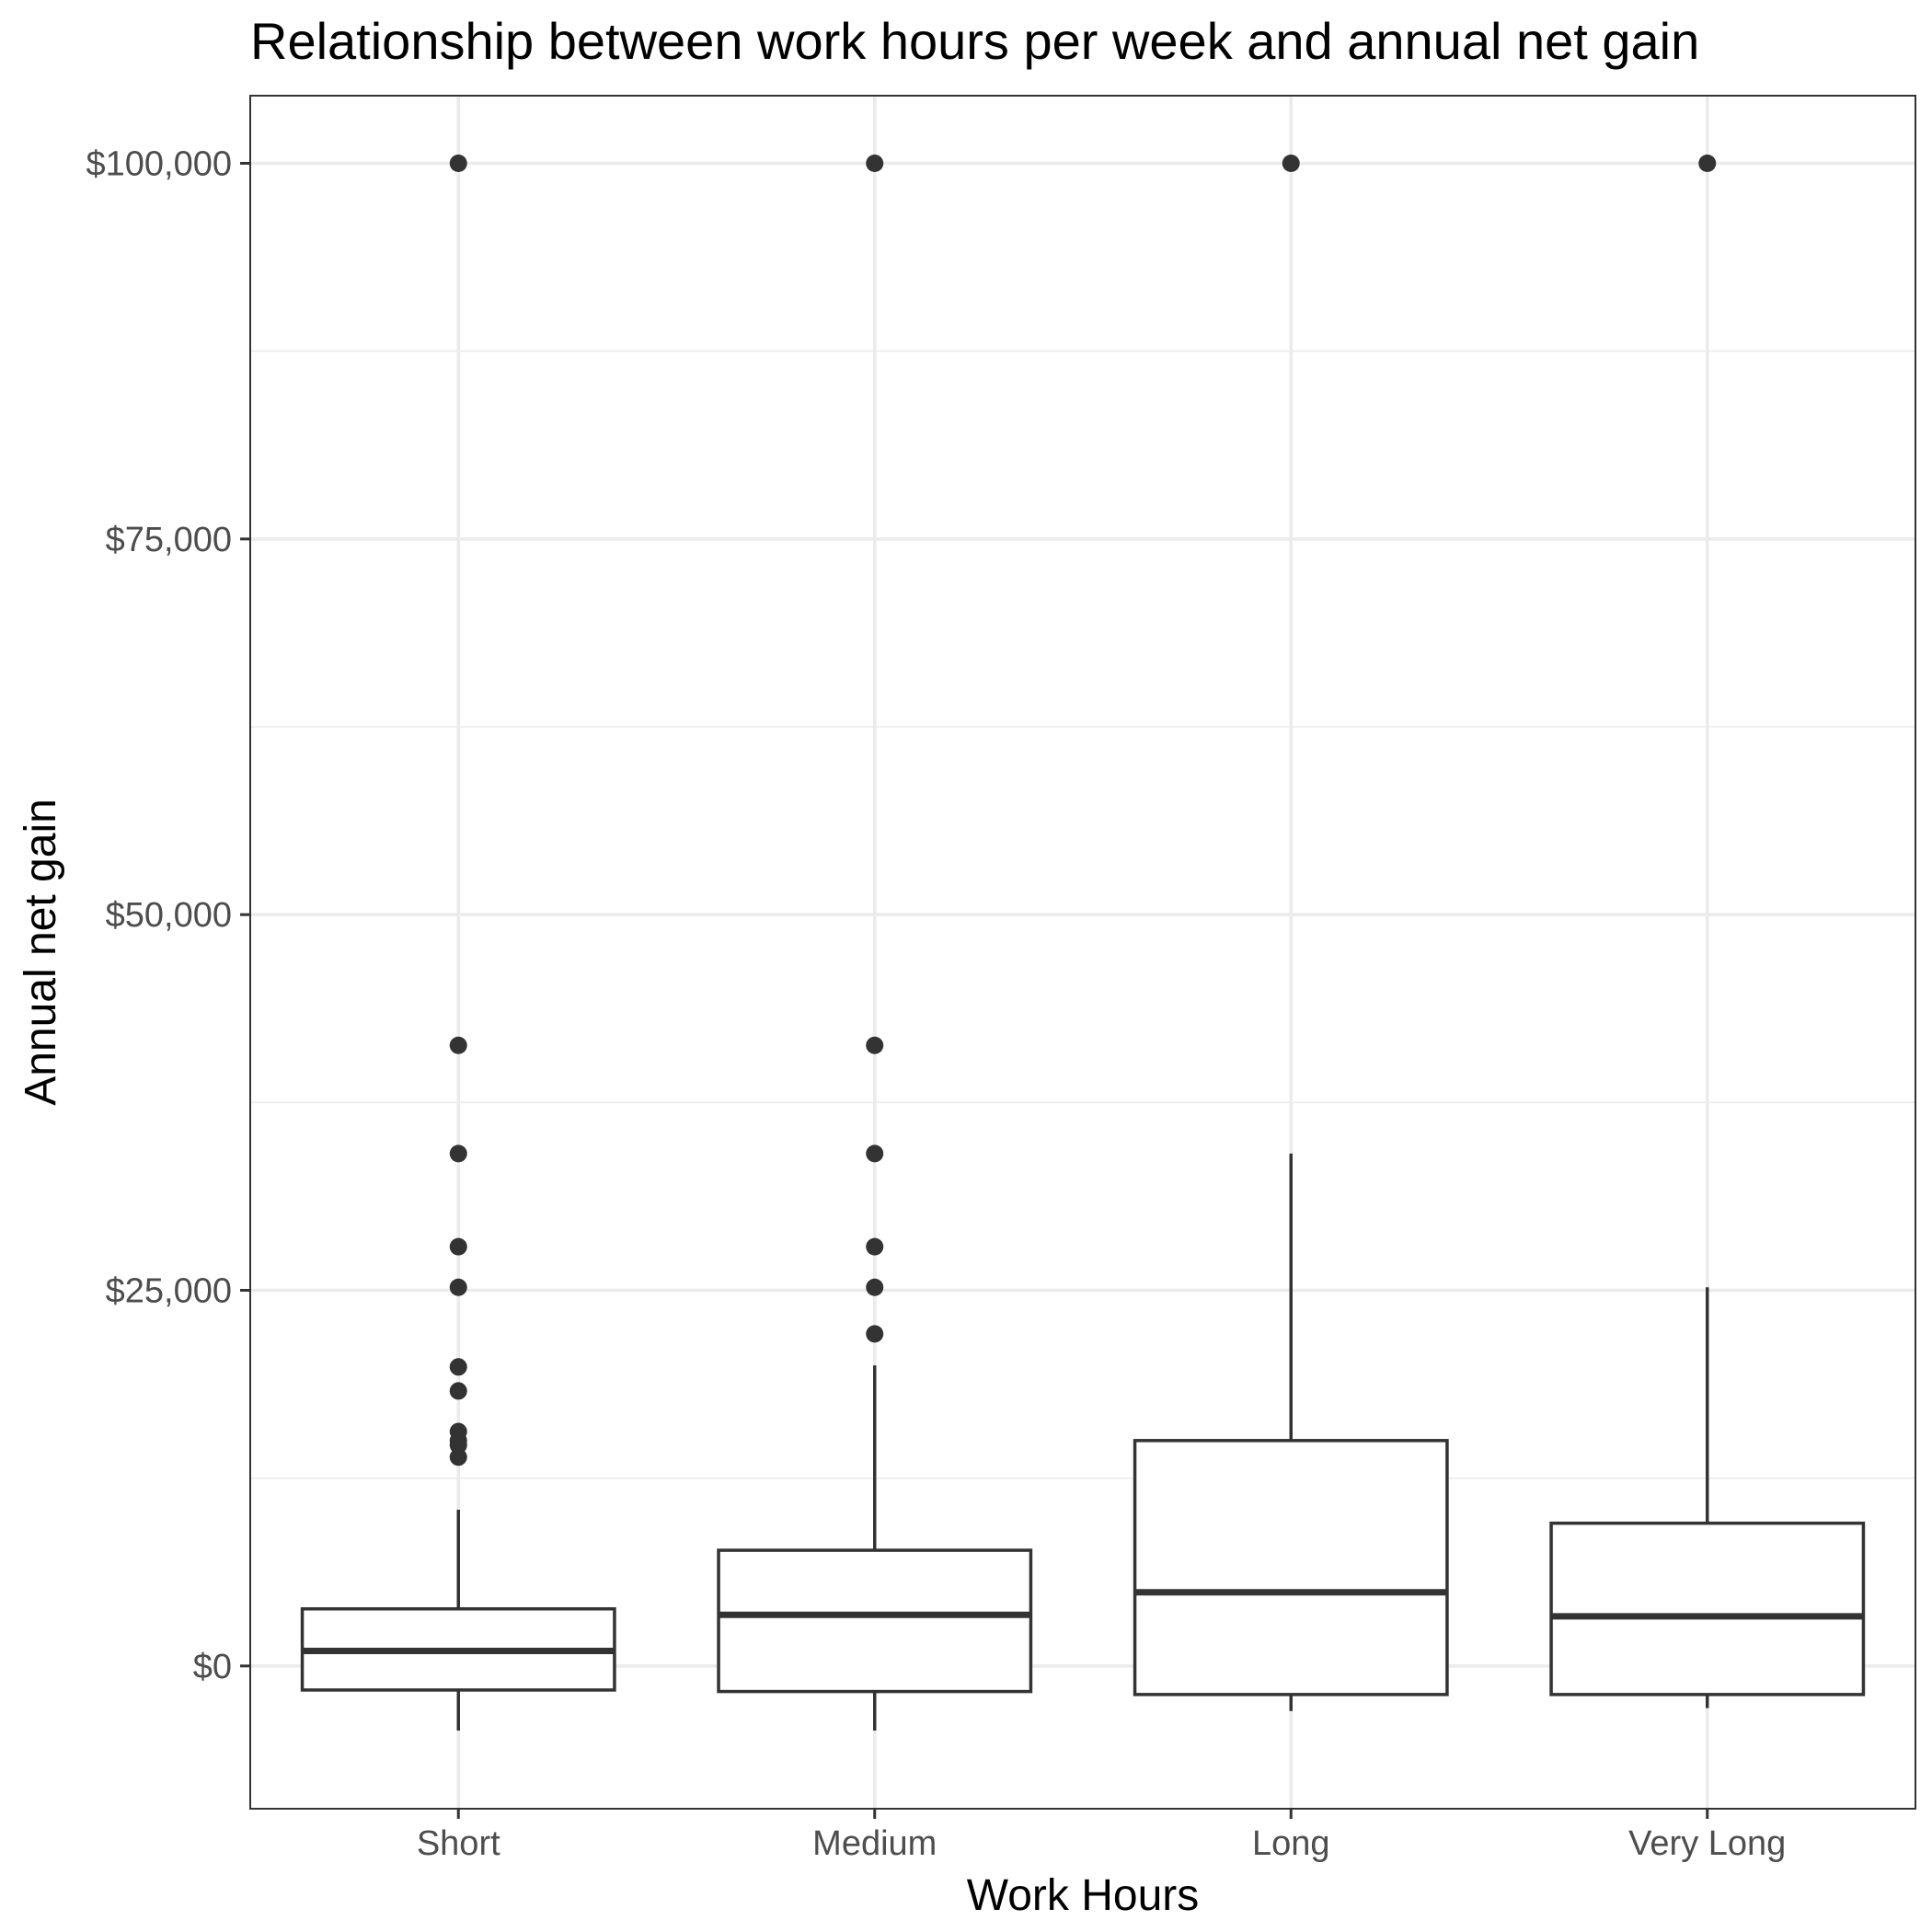 The image size is (1932, 1932). Describe the element at coordinates (874, 1843) in the screenshot. I see `x-tick-label: Medium` at that location.